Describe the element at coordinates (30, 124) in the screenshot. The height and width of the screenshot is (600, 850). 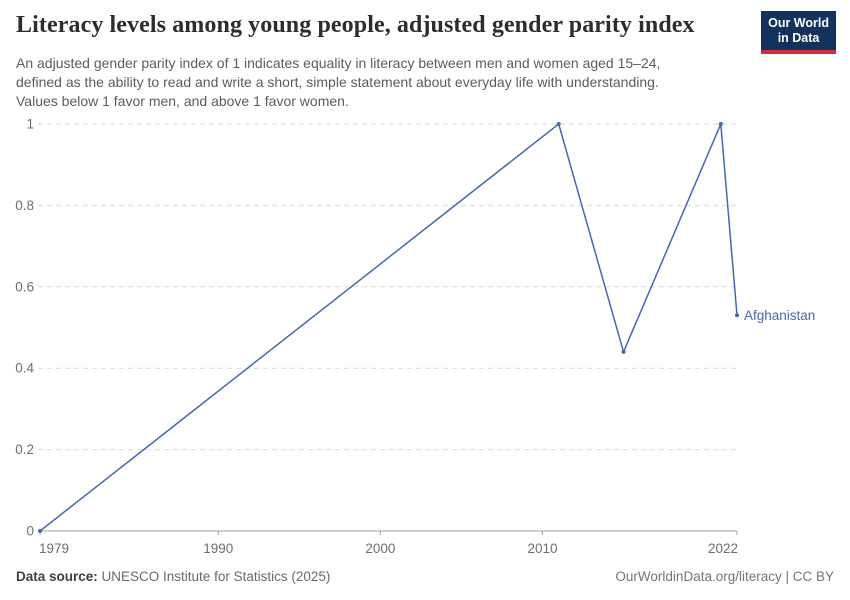
I see `y-axis-tick-label: 1` at that location.